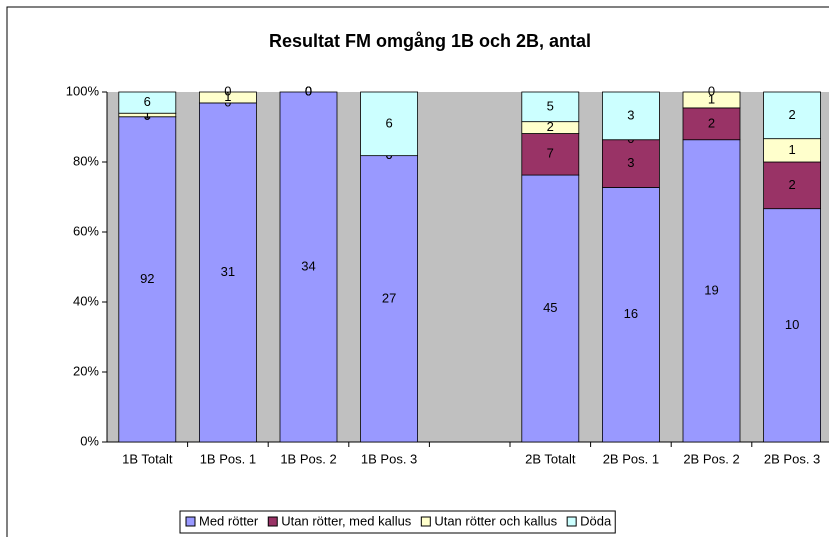  I want to click on data-label: 34, so click(308, 265).